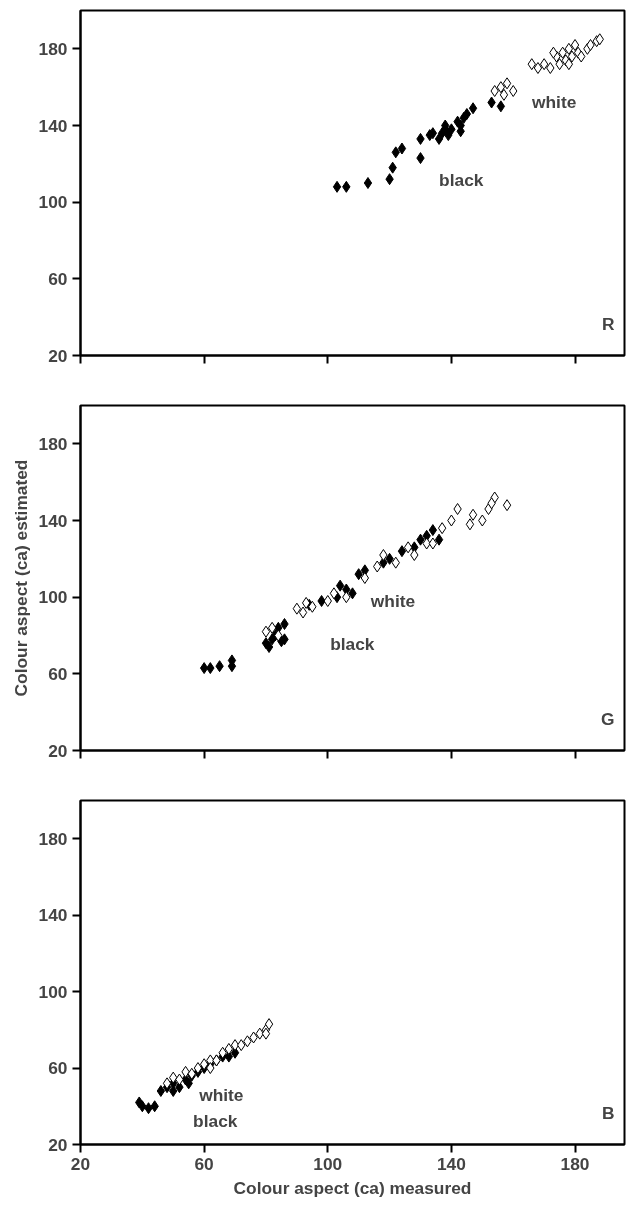 Image resolution: width=626 pixels, height=1230 pixels. Describe the element at coordinates (352, 1187) in the screenshot. I see `x-axis-title: Colour aspect (ca) measured` at that location.